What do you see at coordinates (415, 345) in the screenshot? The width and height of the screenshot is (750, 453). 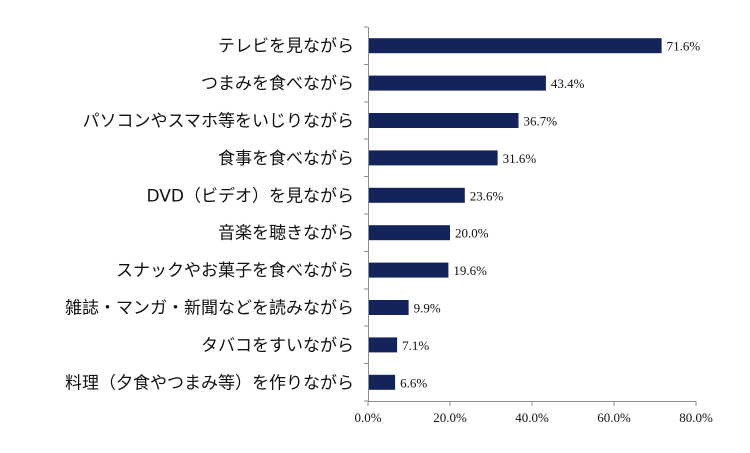 I see `value-label: 7.1%` at bounding box center [415, 345].